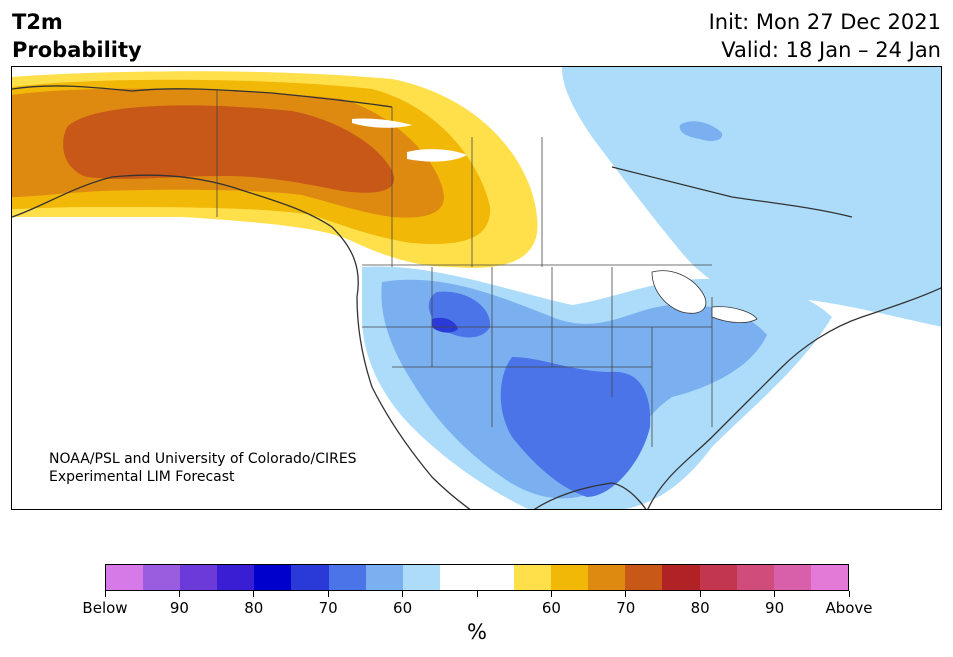 This screenshot has height=657, width=953. I want to click on canadian-lakes, so click(409, 140).